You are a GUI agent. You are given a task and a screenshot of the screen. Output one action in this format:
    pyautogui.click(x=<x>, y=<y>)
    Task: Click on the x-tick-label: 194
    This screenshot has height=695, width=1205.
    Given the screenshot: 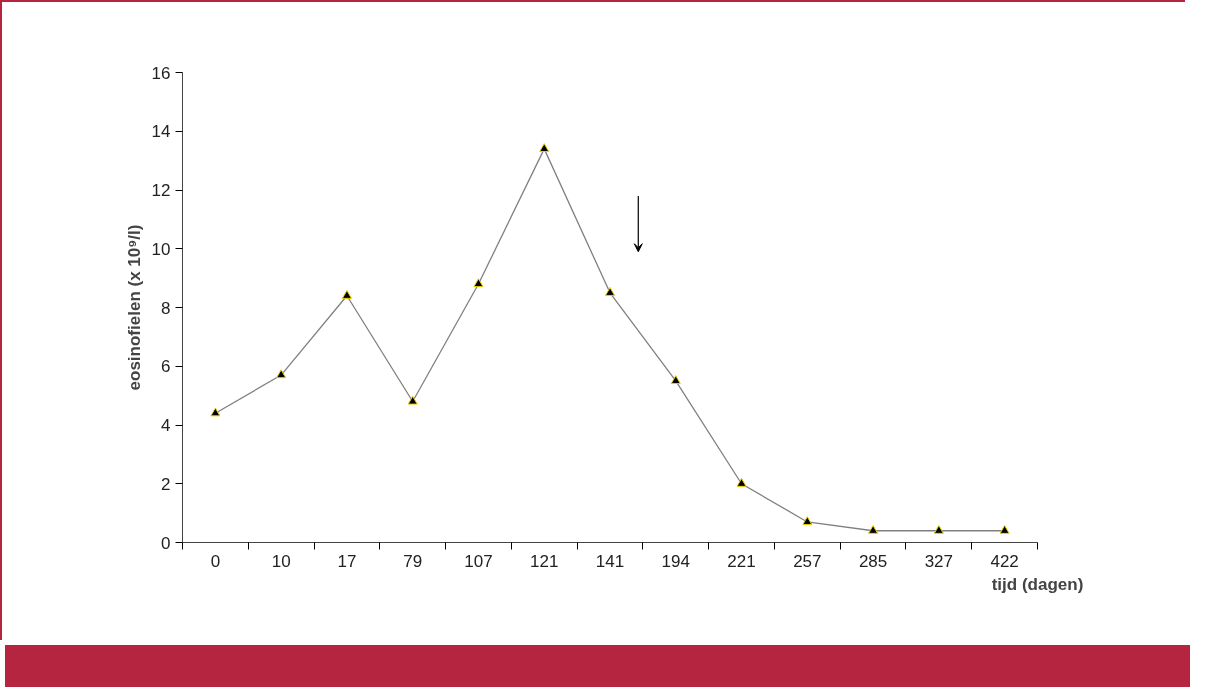 What is the action you would take?
    pyautogui.click(x=675, y=561)
    